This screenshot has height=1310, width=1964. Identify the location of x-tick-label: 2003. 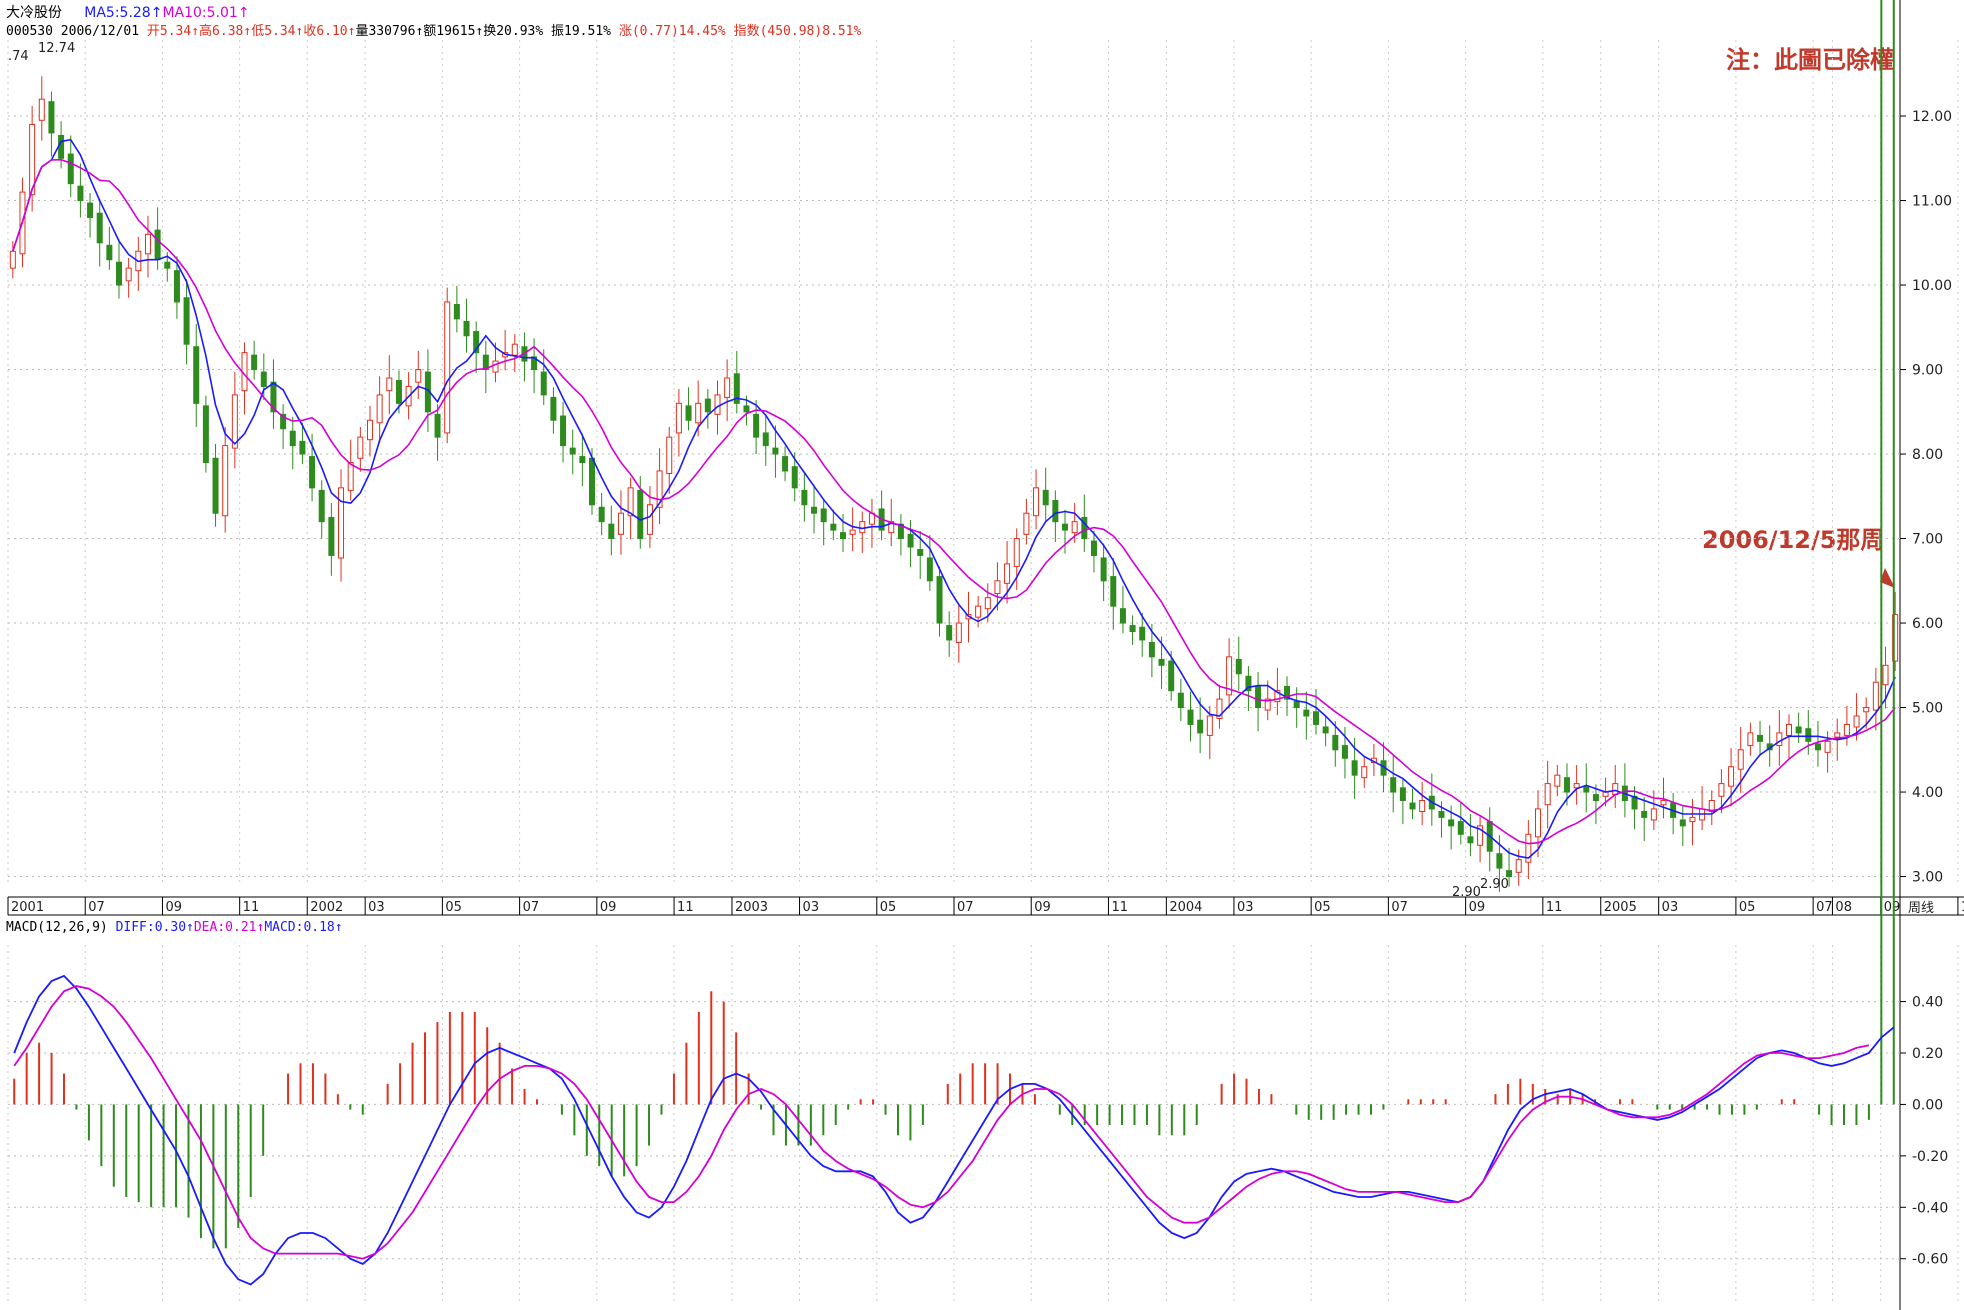
(751, 907).